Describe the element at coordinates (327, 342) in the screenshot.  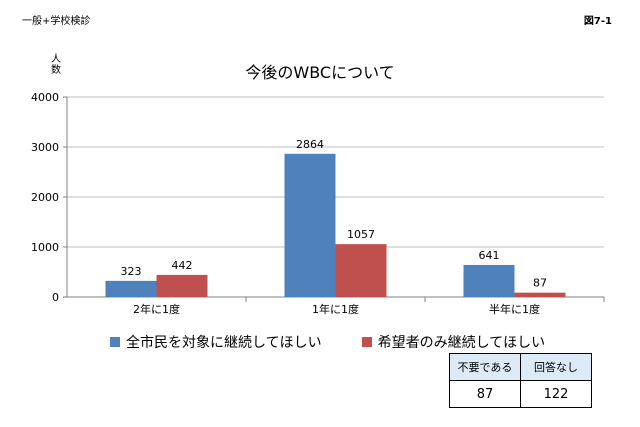
I see `chart-legend: 全市民を対象に継続してほしい 希望者のみ継続してほしい` at that location.